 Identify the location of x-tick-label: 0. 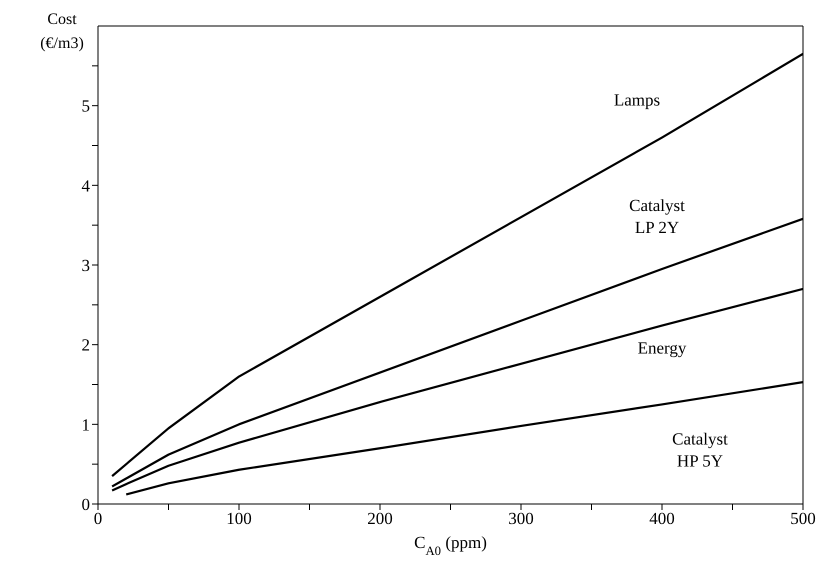
(98, 518).